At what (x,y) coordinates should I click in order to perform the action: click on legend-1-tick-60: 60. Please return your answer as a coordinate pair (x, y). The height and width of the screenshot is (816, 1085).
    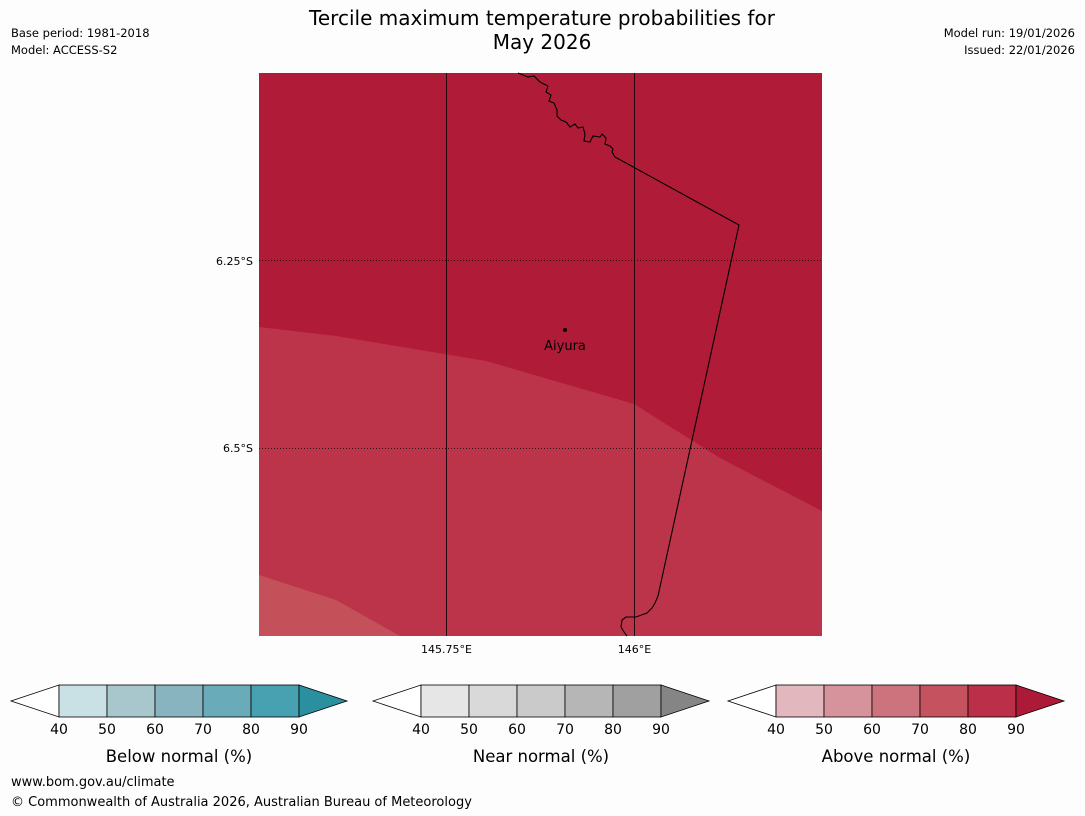
    Looking at the image, I should click on (155, 730).